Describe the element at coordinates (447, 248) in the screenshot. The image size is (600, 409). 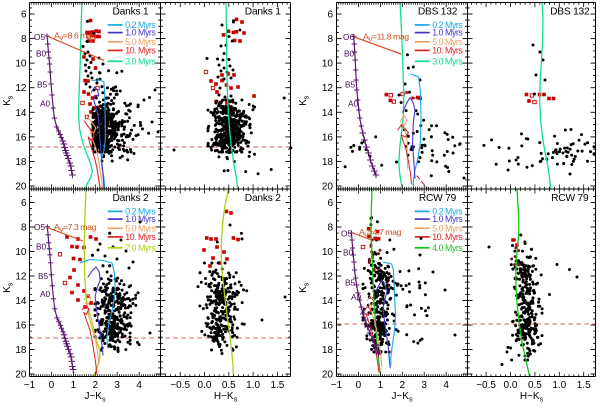
I see `svg-text: 4.0 Myrs` at that location.